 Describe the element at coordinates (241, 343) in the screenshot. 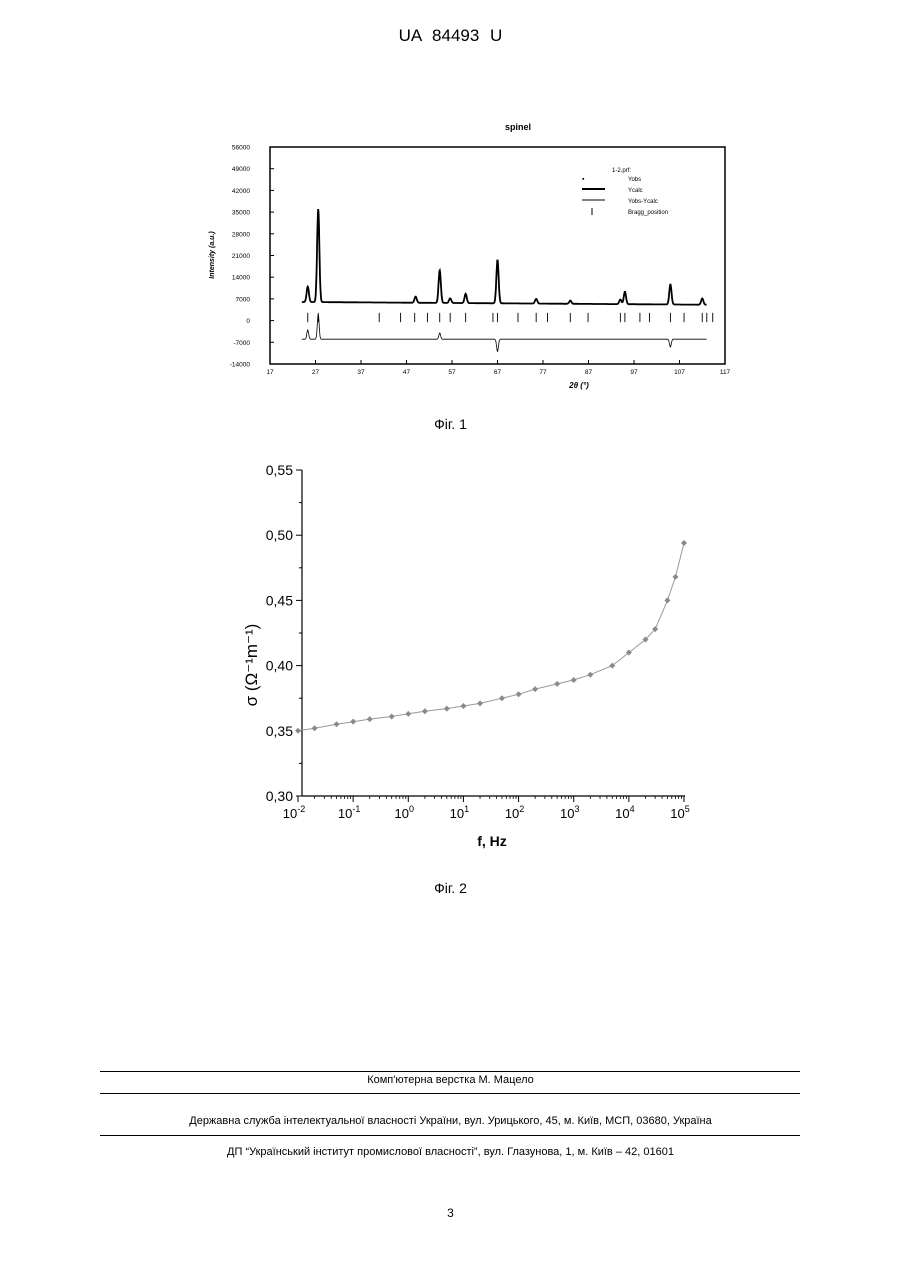

I see `xrd-y-tick-label: -7000` at that location.